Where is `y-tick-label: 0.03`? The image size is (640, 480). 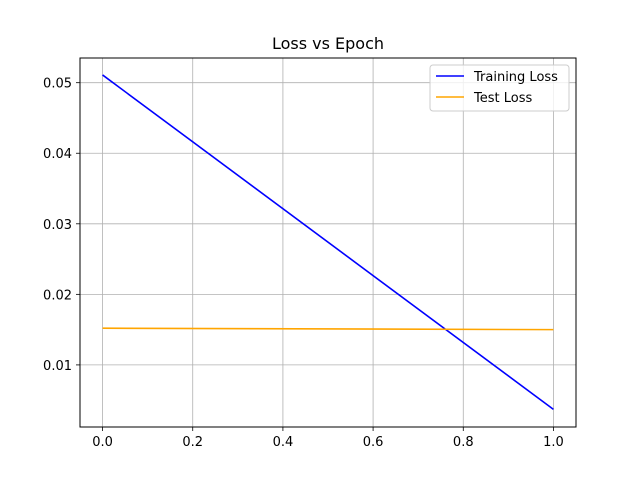
y-tick-label: 0.03 is located at coordinates (57, 225).